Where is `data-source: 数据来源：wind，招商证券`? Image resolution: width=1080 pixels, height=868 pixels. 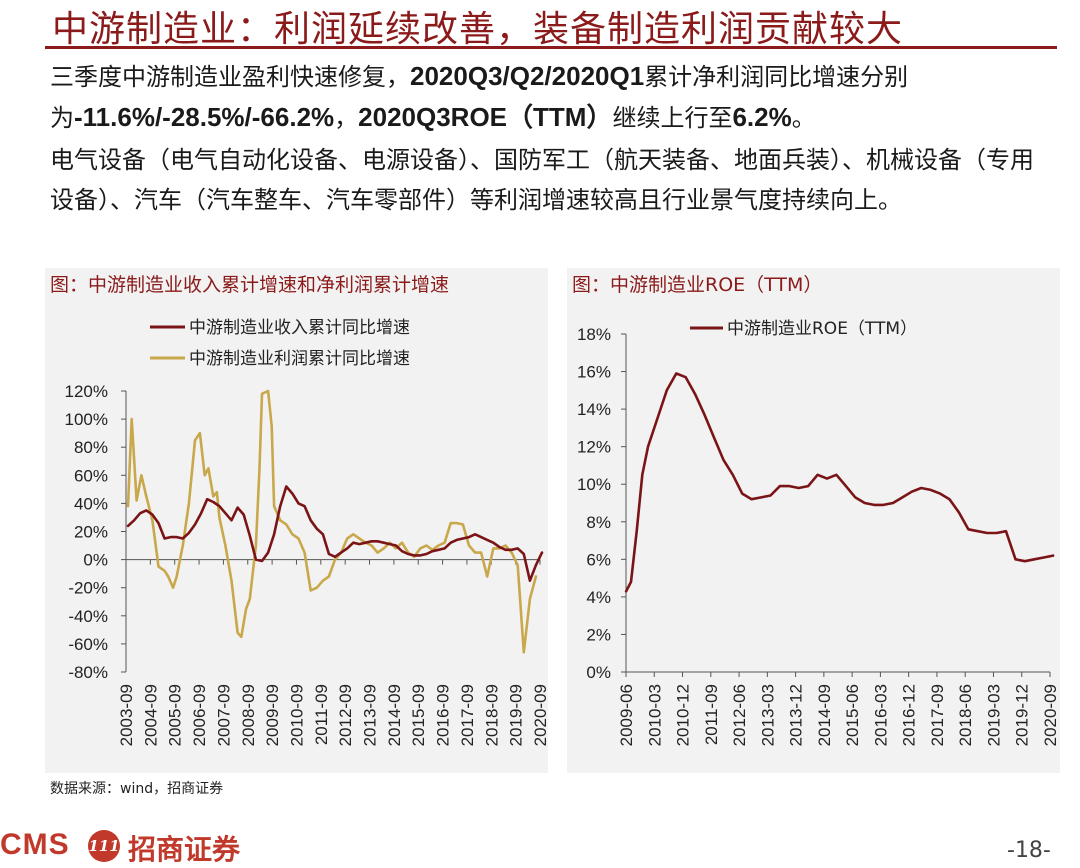
data-source: 数据来源：wind，招商证券 is located at coordinates (137, 789).